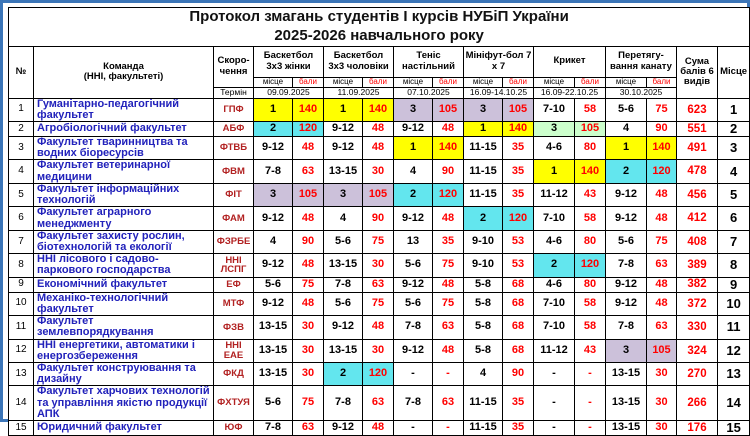  What do you see at coordinates (733, 304) in the screenshot?
I see `final-place-cell: 10` at bounding box center [733, 304].